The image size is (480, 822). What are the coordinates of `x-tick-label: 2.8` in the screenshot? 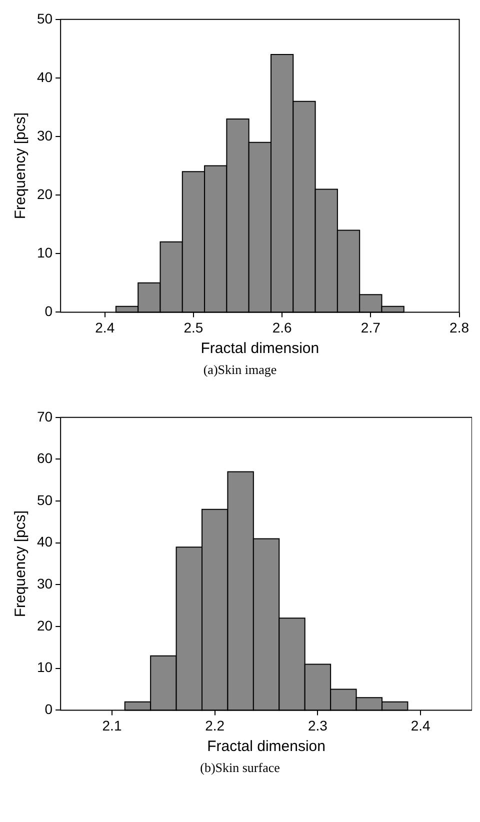 It's located at (460, 327).